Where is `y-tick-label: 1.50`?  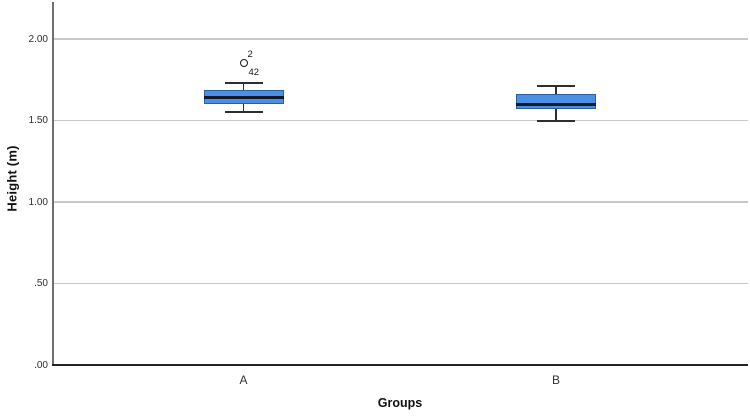
y-tick-label: 1.50 is located at coordinates (38, 120).